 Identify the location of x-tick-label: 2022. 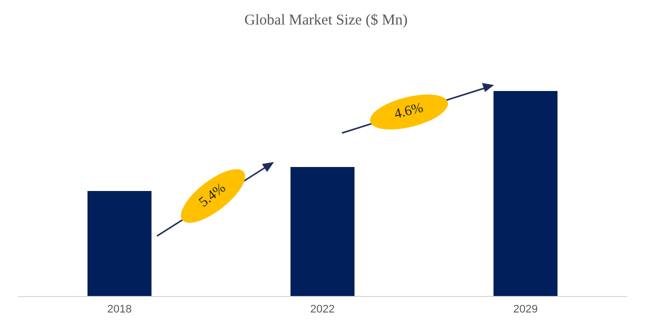
(322, 310).